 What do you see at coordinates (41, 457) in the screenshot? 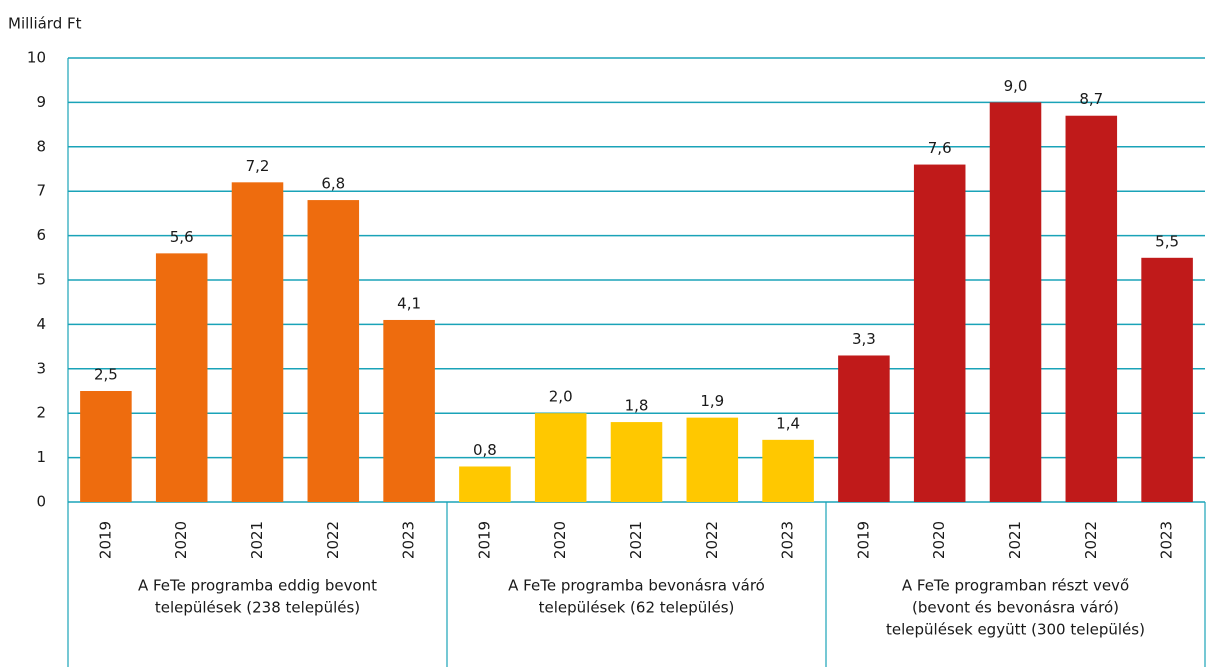
I see `y-tick-label: 1` at bounding box center [41, 457].